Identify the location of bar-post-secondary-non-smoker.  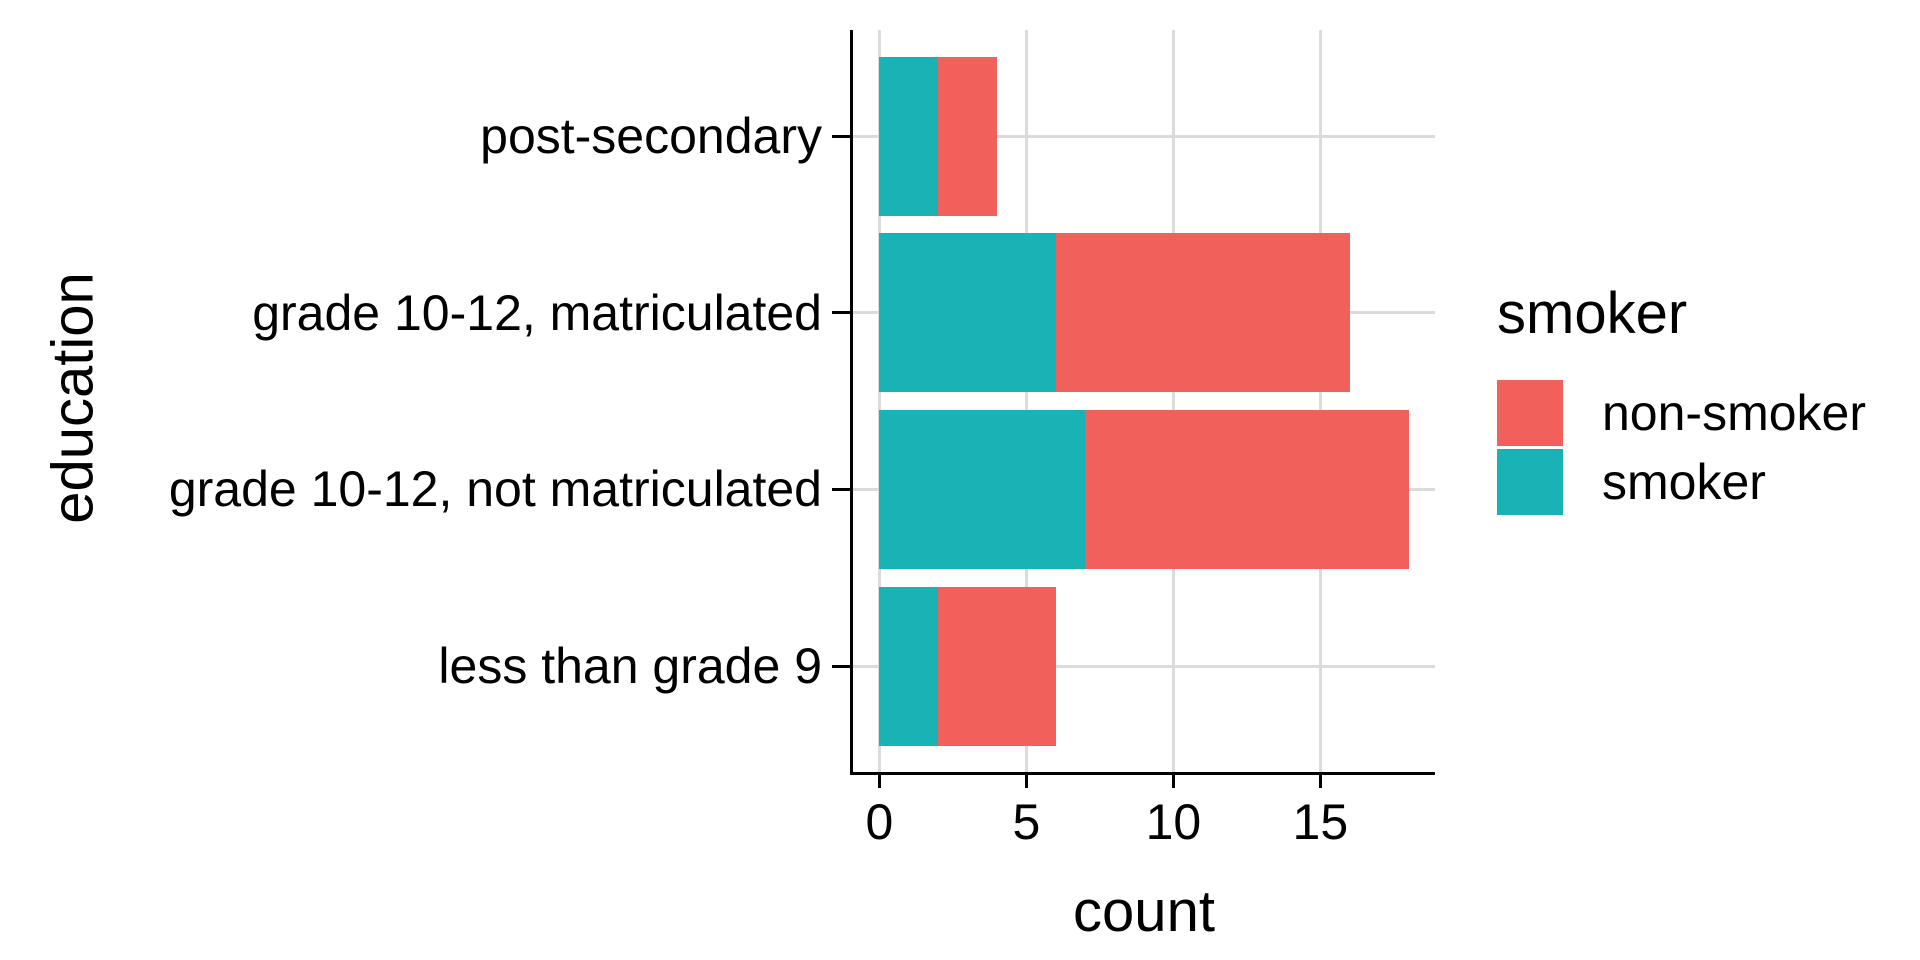
(968, 136).